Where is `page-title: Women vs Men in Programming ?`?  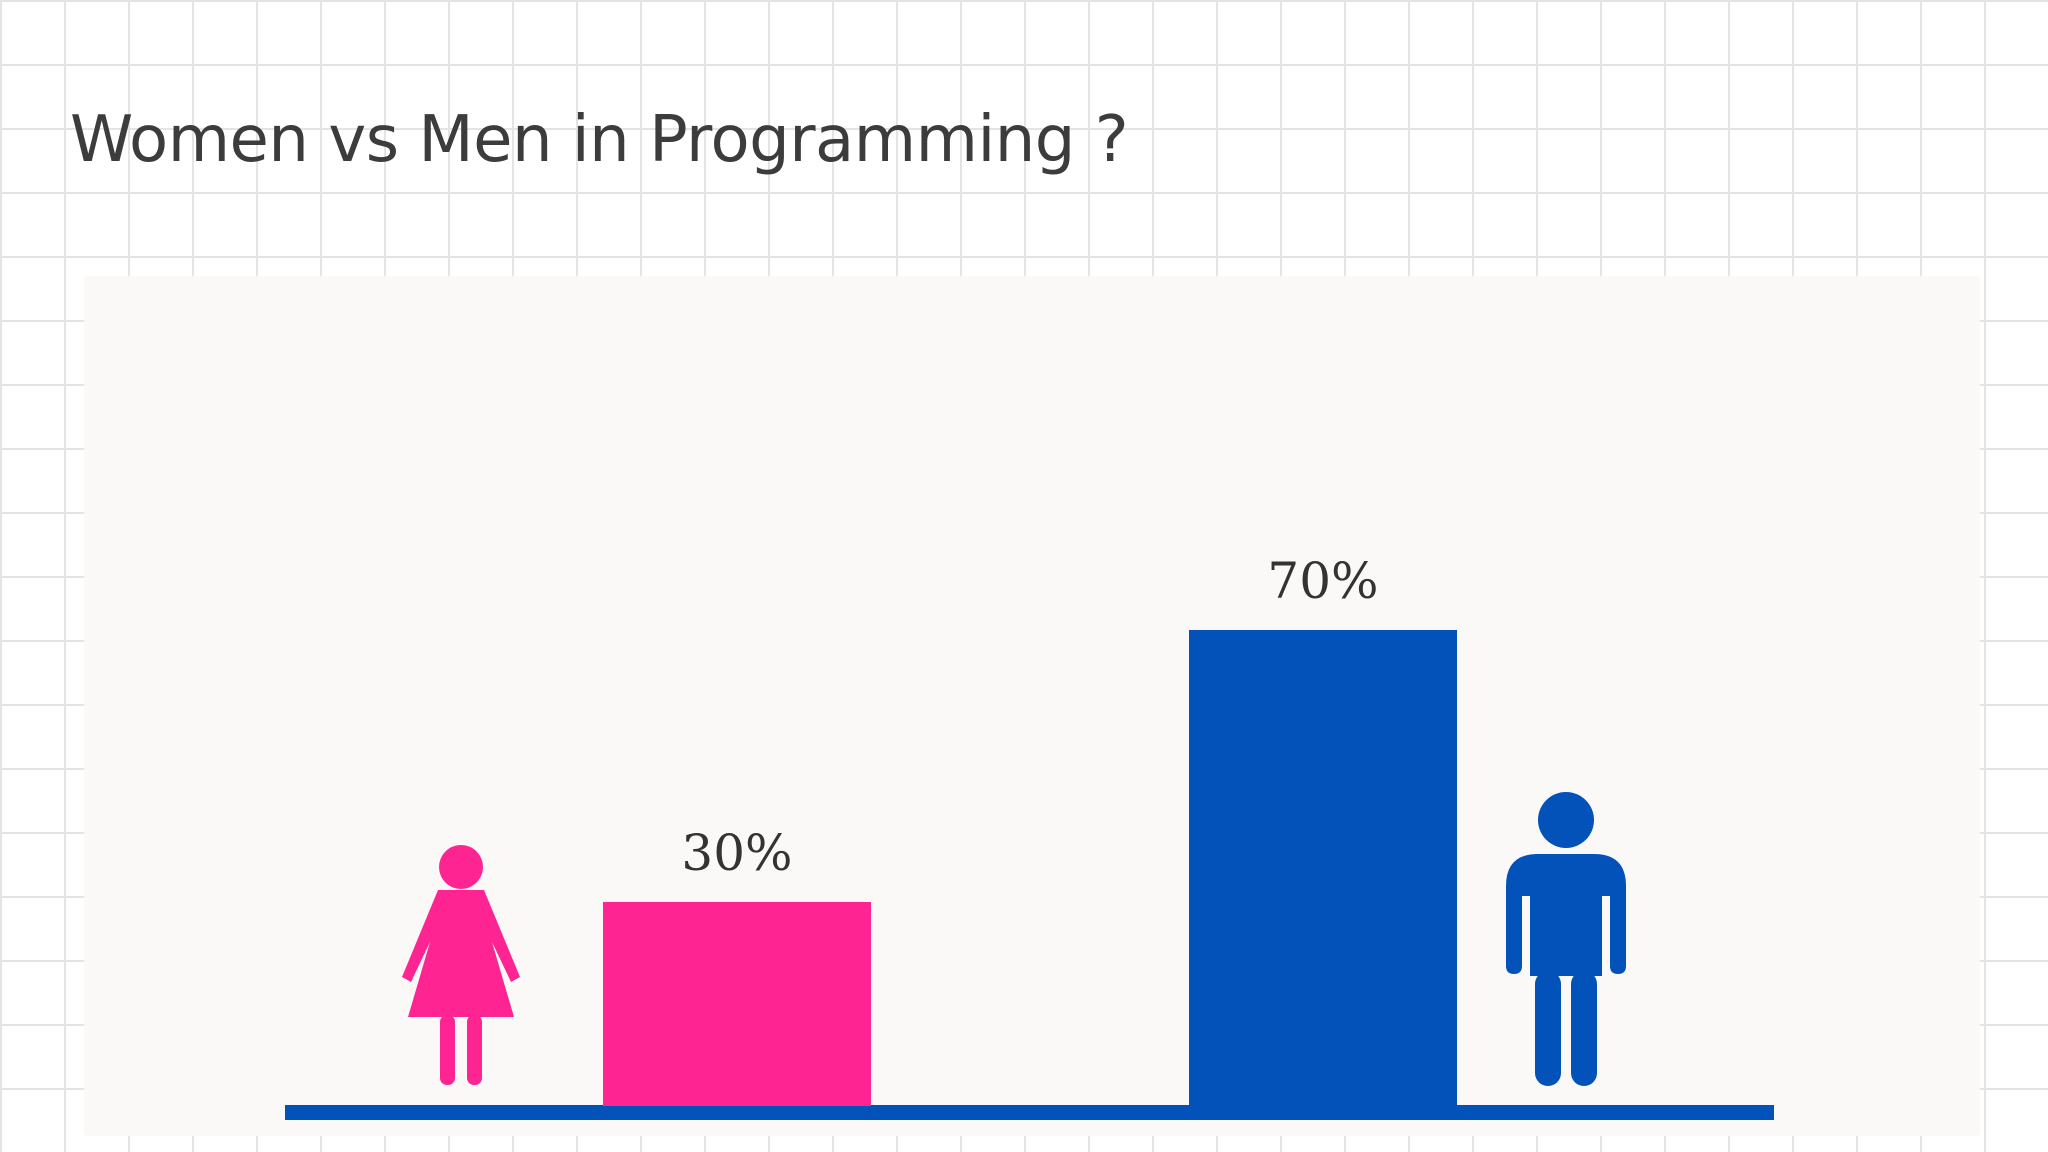 page-title: Women vs Men in Programming ? is located at coordinates (599, 140).